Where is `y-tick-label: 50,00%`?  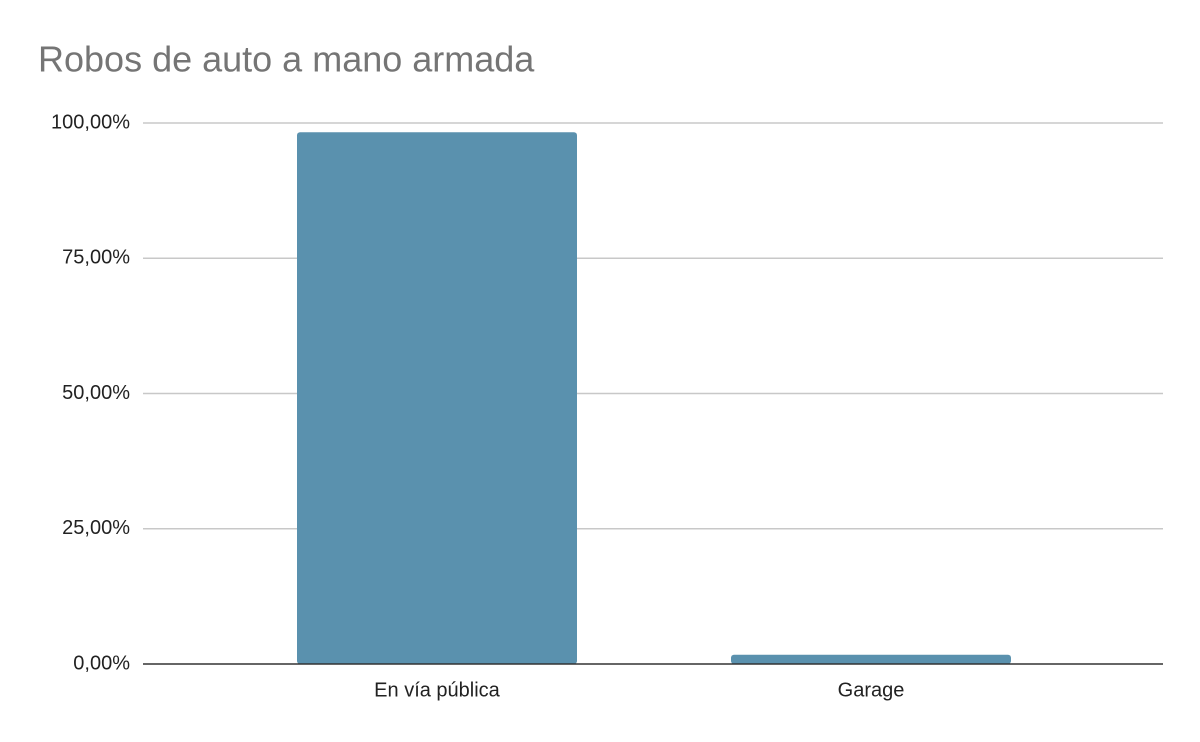 y-tick-label: 50,00% is located at coordinates (96, 393).